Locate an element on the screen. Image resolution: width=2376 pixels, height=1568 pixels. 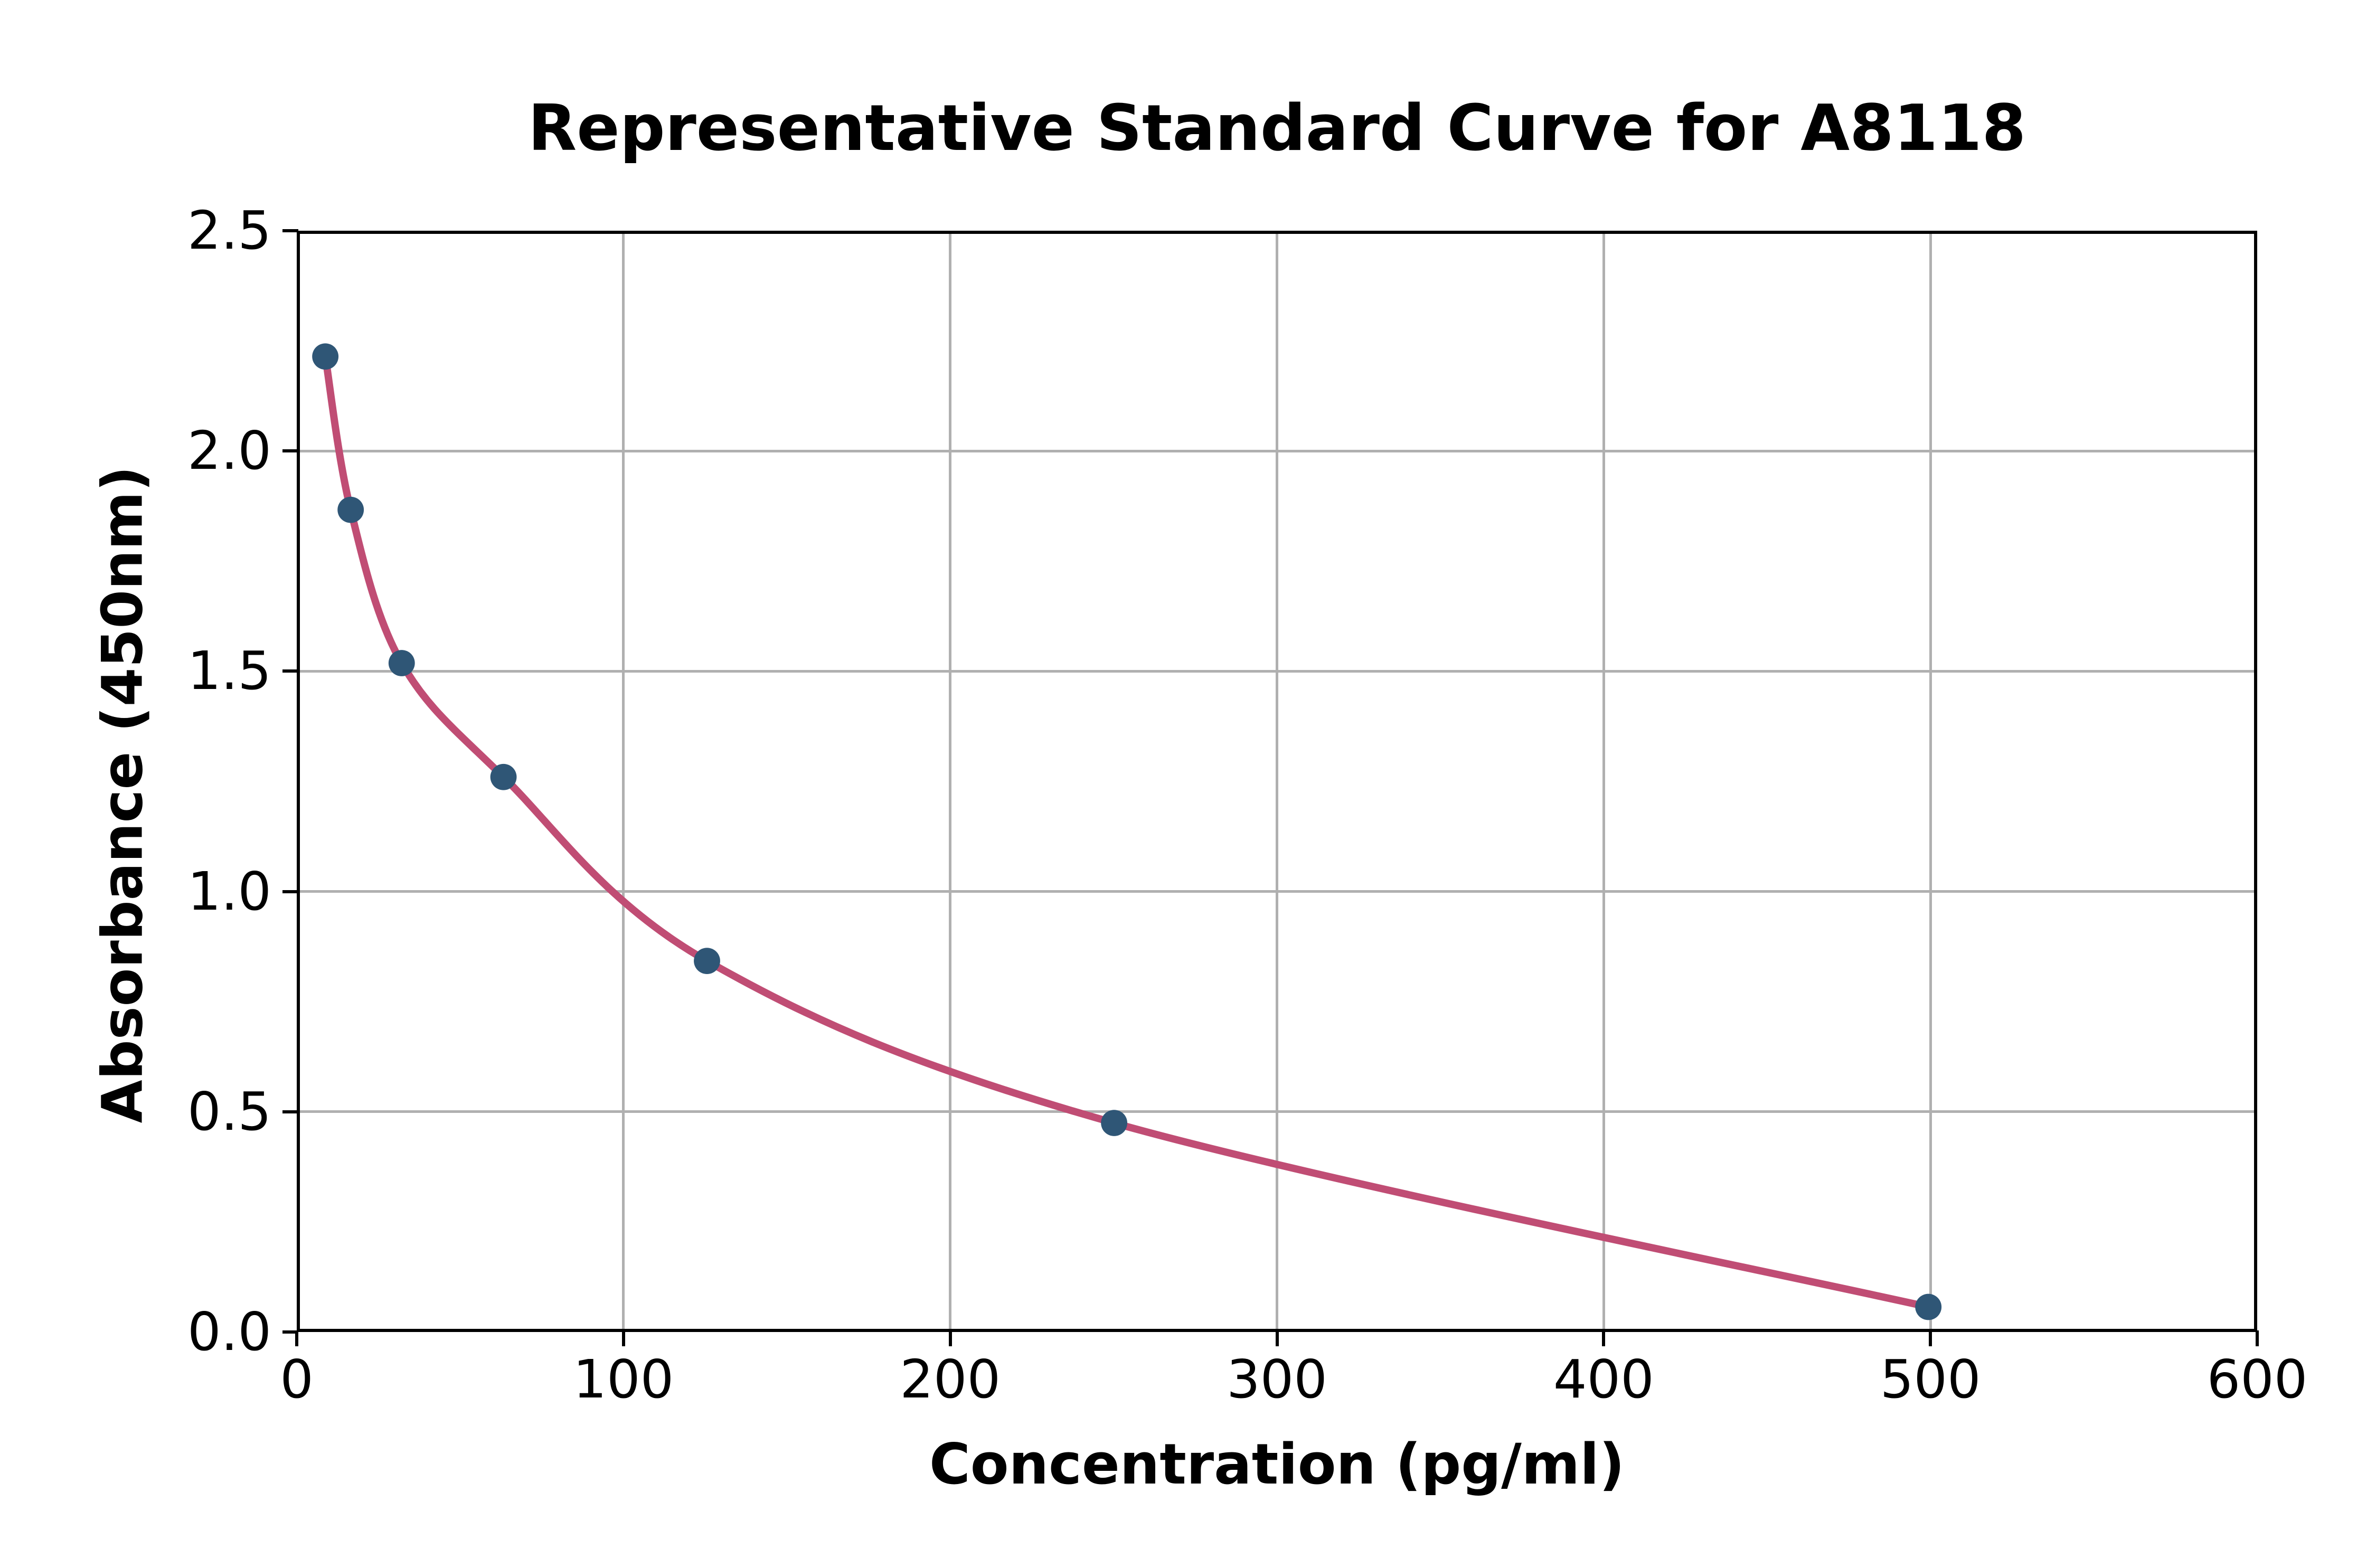
y-tick-label-1: 1.0 is located at coordinates (229, 891).